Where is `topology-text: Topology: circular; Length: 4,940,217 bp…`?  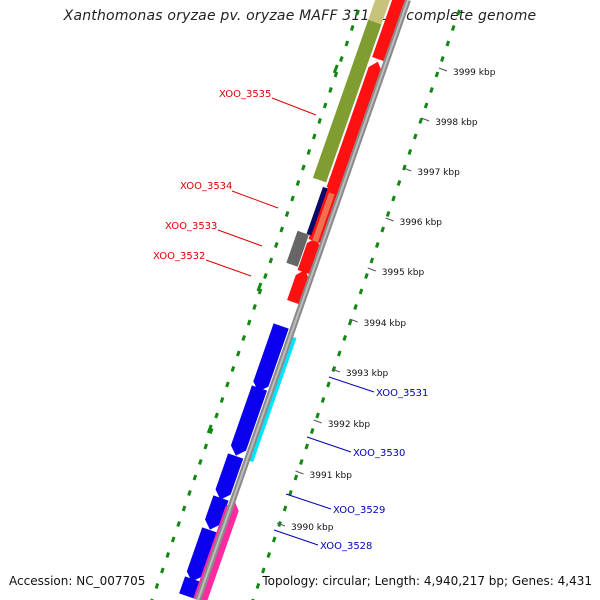
topology-text: Topology: circular; Length: 4,940,217 bp… is located at coordinates (427, 581).